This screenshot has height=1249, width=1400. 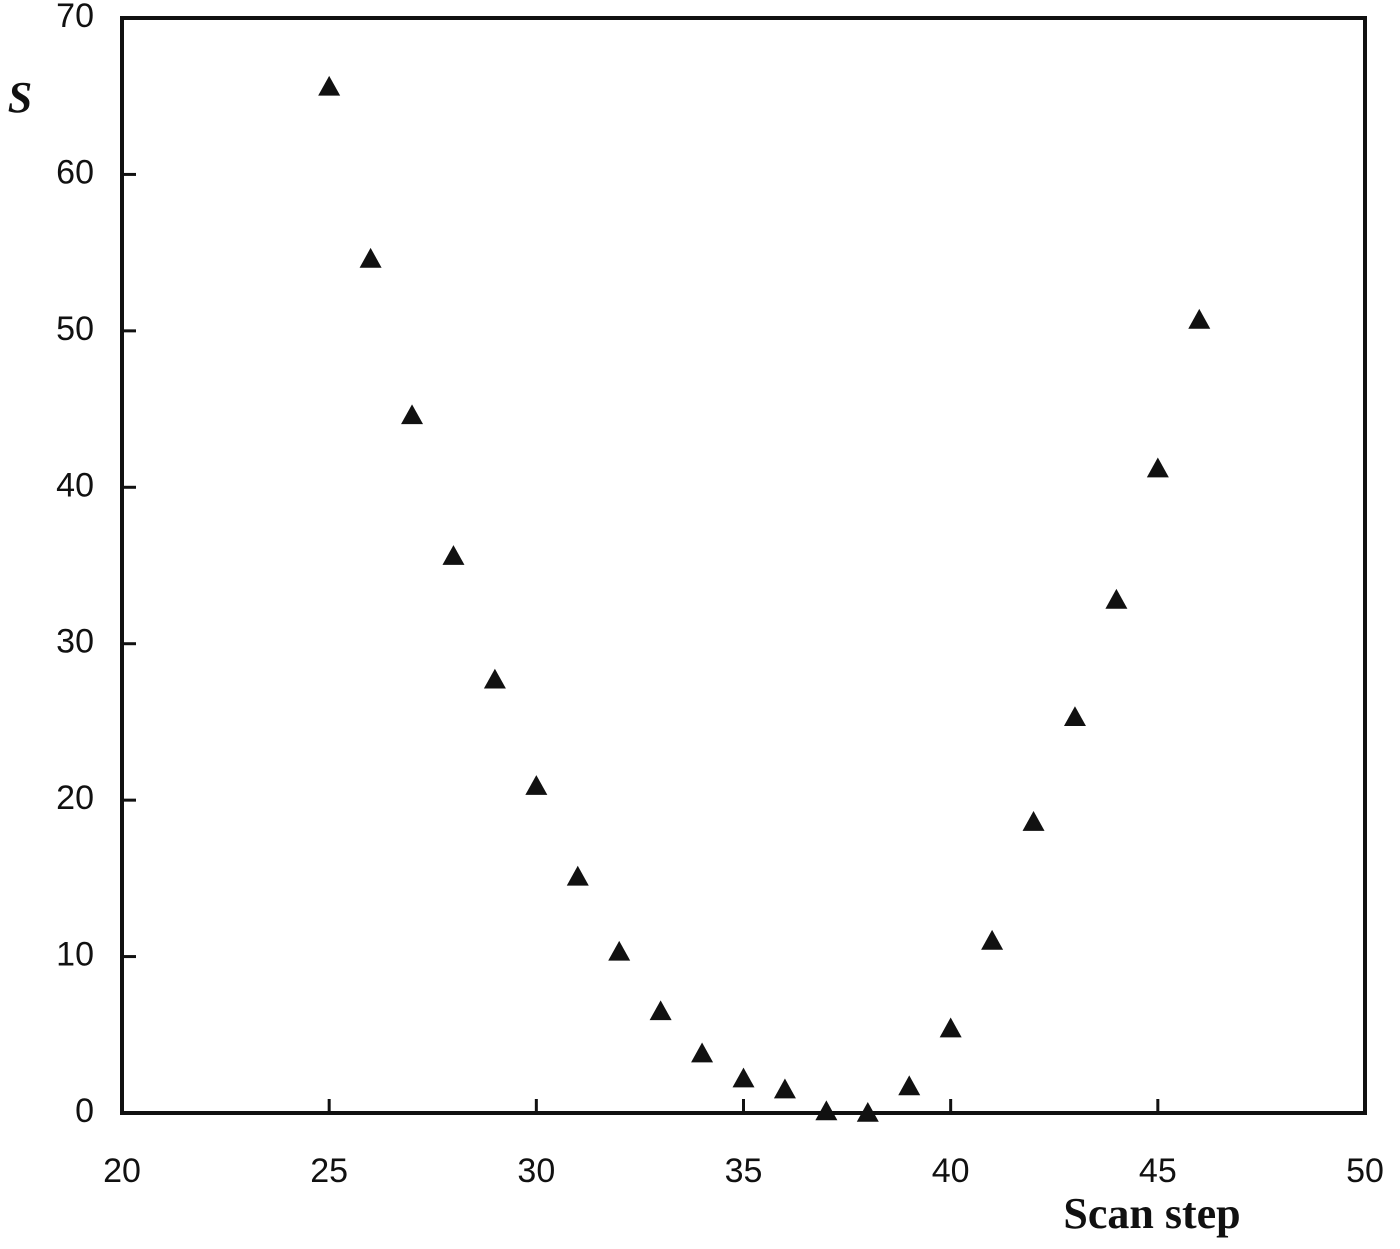 What do you see at coordinates (75, 172) in the screenshot?
I see `y-tick-label: 60` at bounding box center [75, 172].